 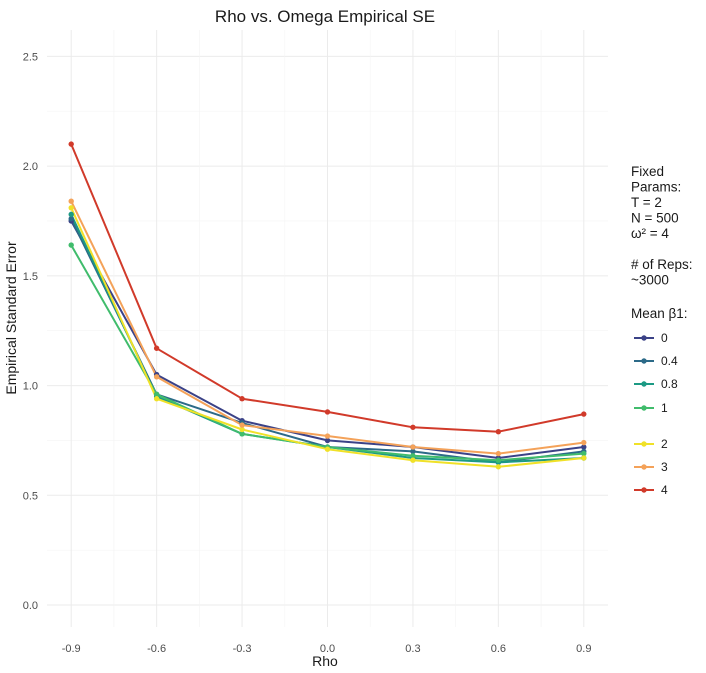 What do you see at coordinates (669, 384) in the screenshot?
I see `legend-item-label: 0.8` at bounding box center [669, 384].